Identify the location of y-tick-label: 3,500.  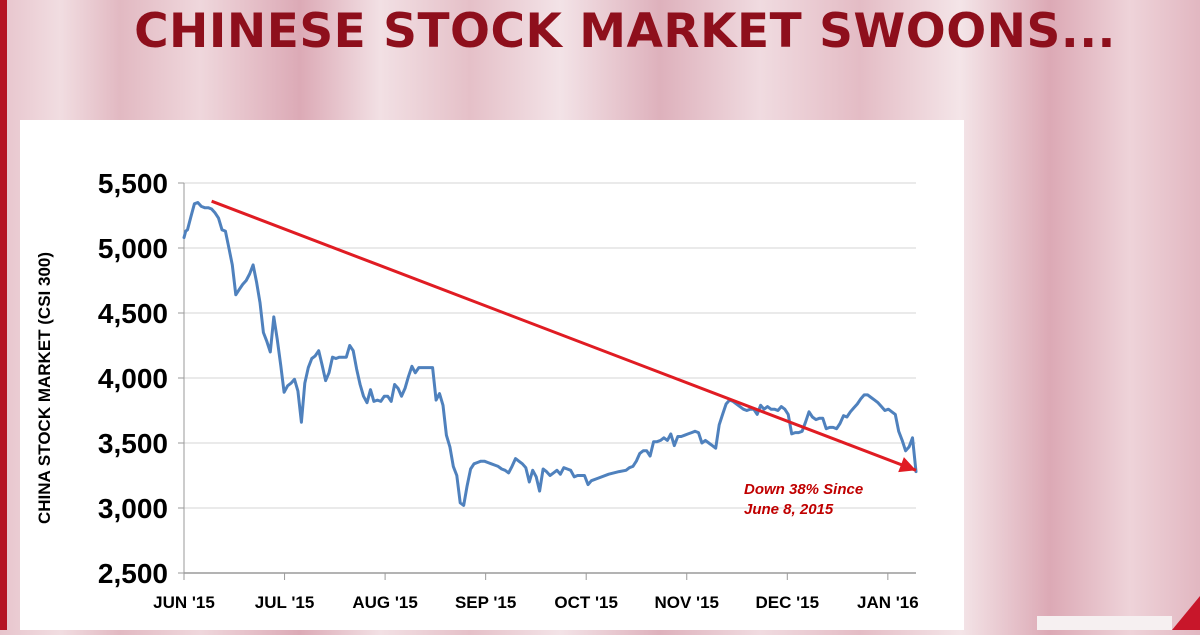
(133, 443).